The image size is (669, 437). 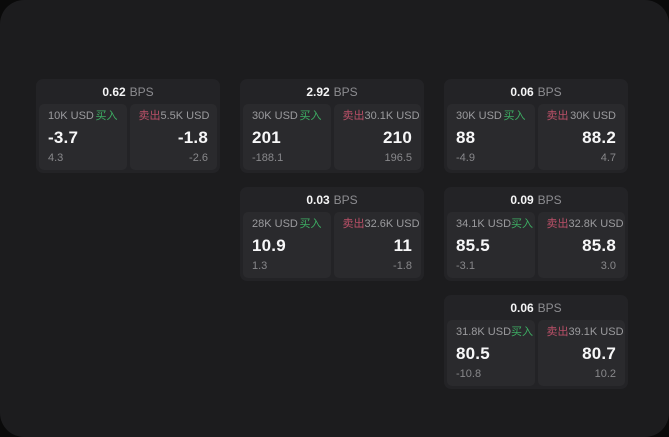 What do you see at coordinates (599, 245) in the screenshot?
I see `price-value: 85.8` at bounding box center [599, 245].